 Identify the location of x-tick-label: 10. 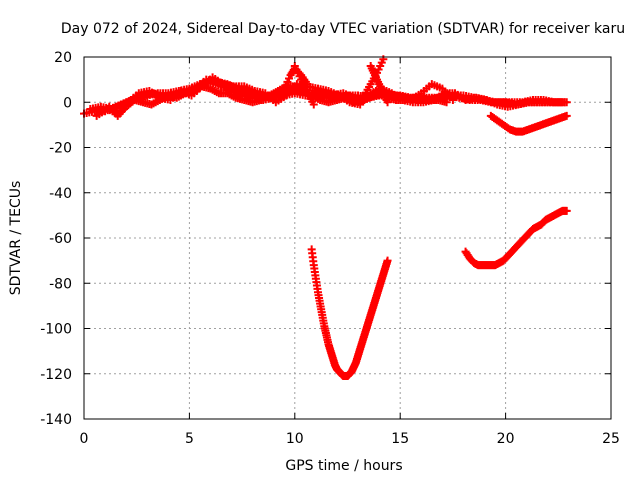
(295, 439).